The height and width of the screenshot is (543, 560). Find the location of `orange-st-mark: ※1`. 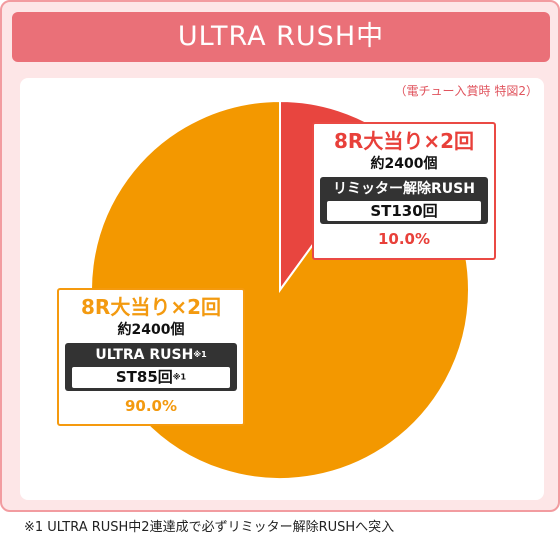

orange-st-mark: ※1 is located at coordinates (179, 377).